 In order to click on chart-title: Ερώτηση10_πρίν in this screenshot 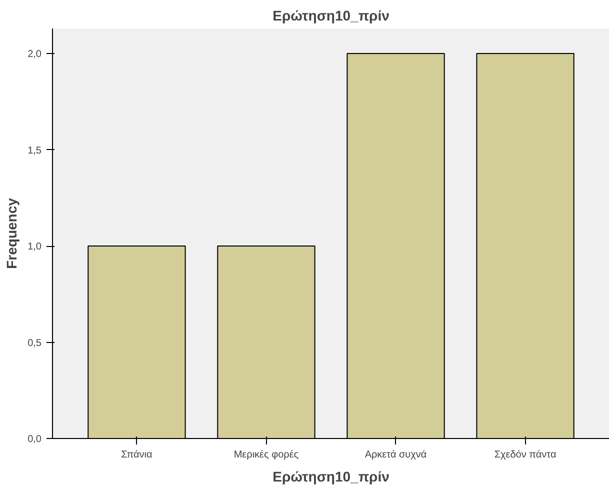, I will do `click(331, 16)`.